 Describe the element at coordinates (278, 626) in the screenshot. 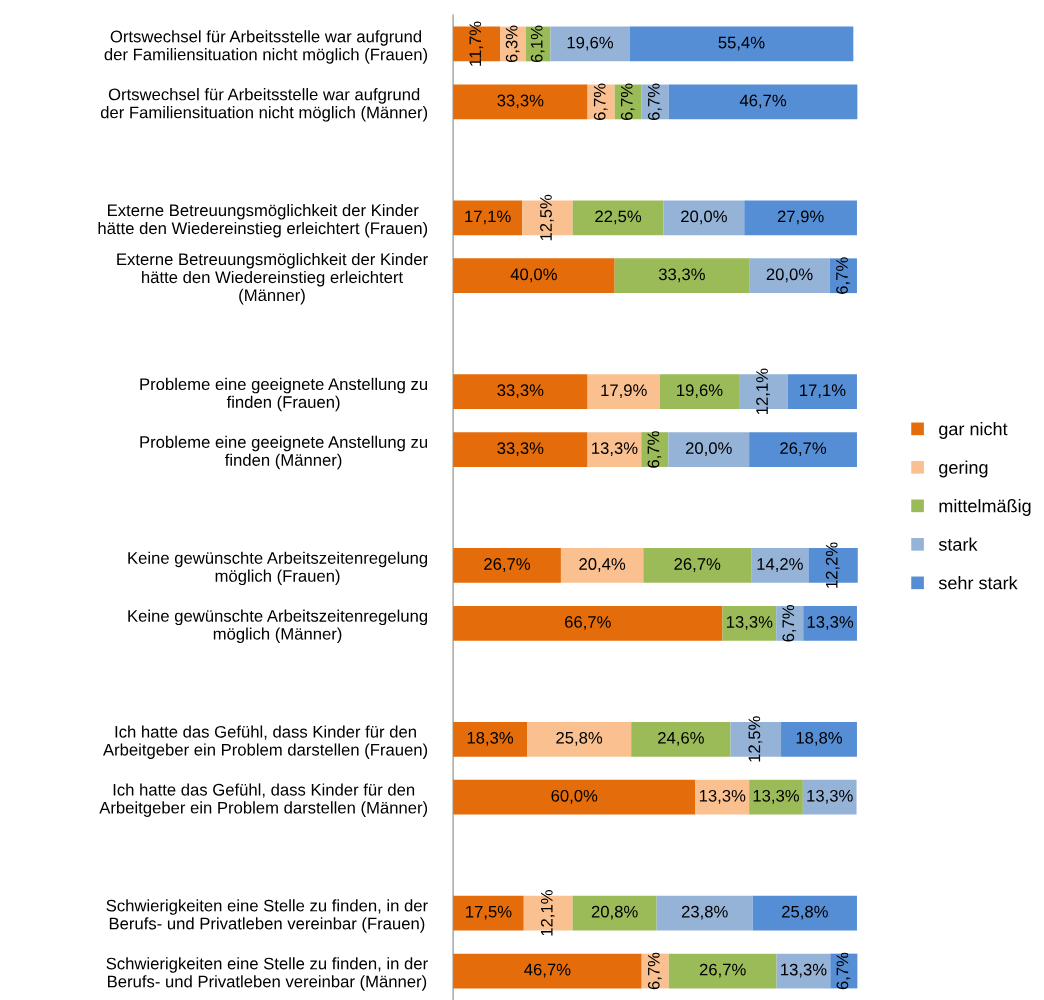

I see `y-tick-label: Keine gewünschte Arbeitszeitenregelung möglich (Männer)` at that location.